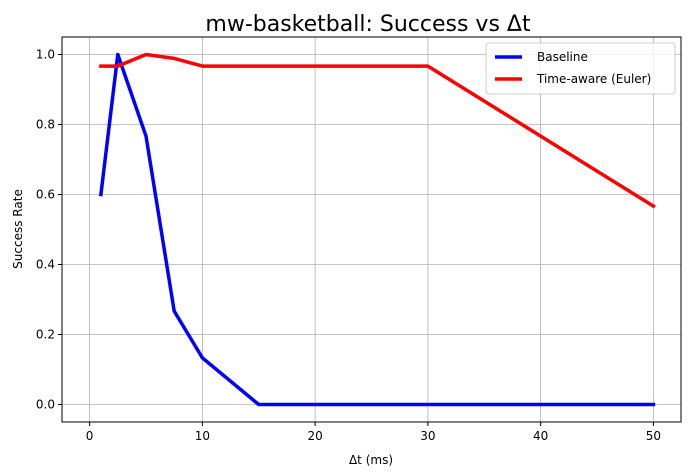  Describe the element at coordinates (18, 229) in the screenshot. I see `y-axis-label: Success Rate` at that location.